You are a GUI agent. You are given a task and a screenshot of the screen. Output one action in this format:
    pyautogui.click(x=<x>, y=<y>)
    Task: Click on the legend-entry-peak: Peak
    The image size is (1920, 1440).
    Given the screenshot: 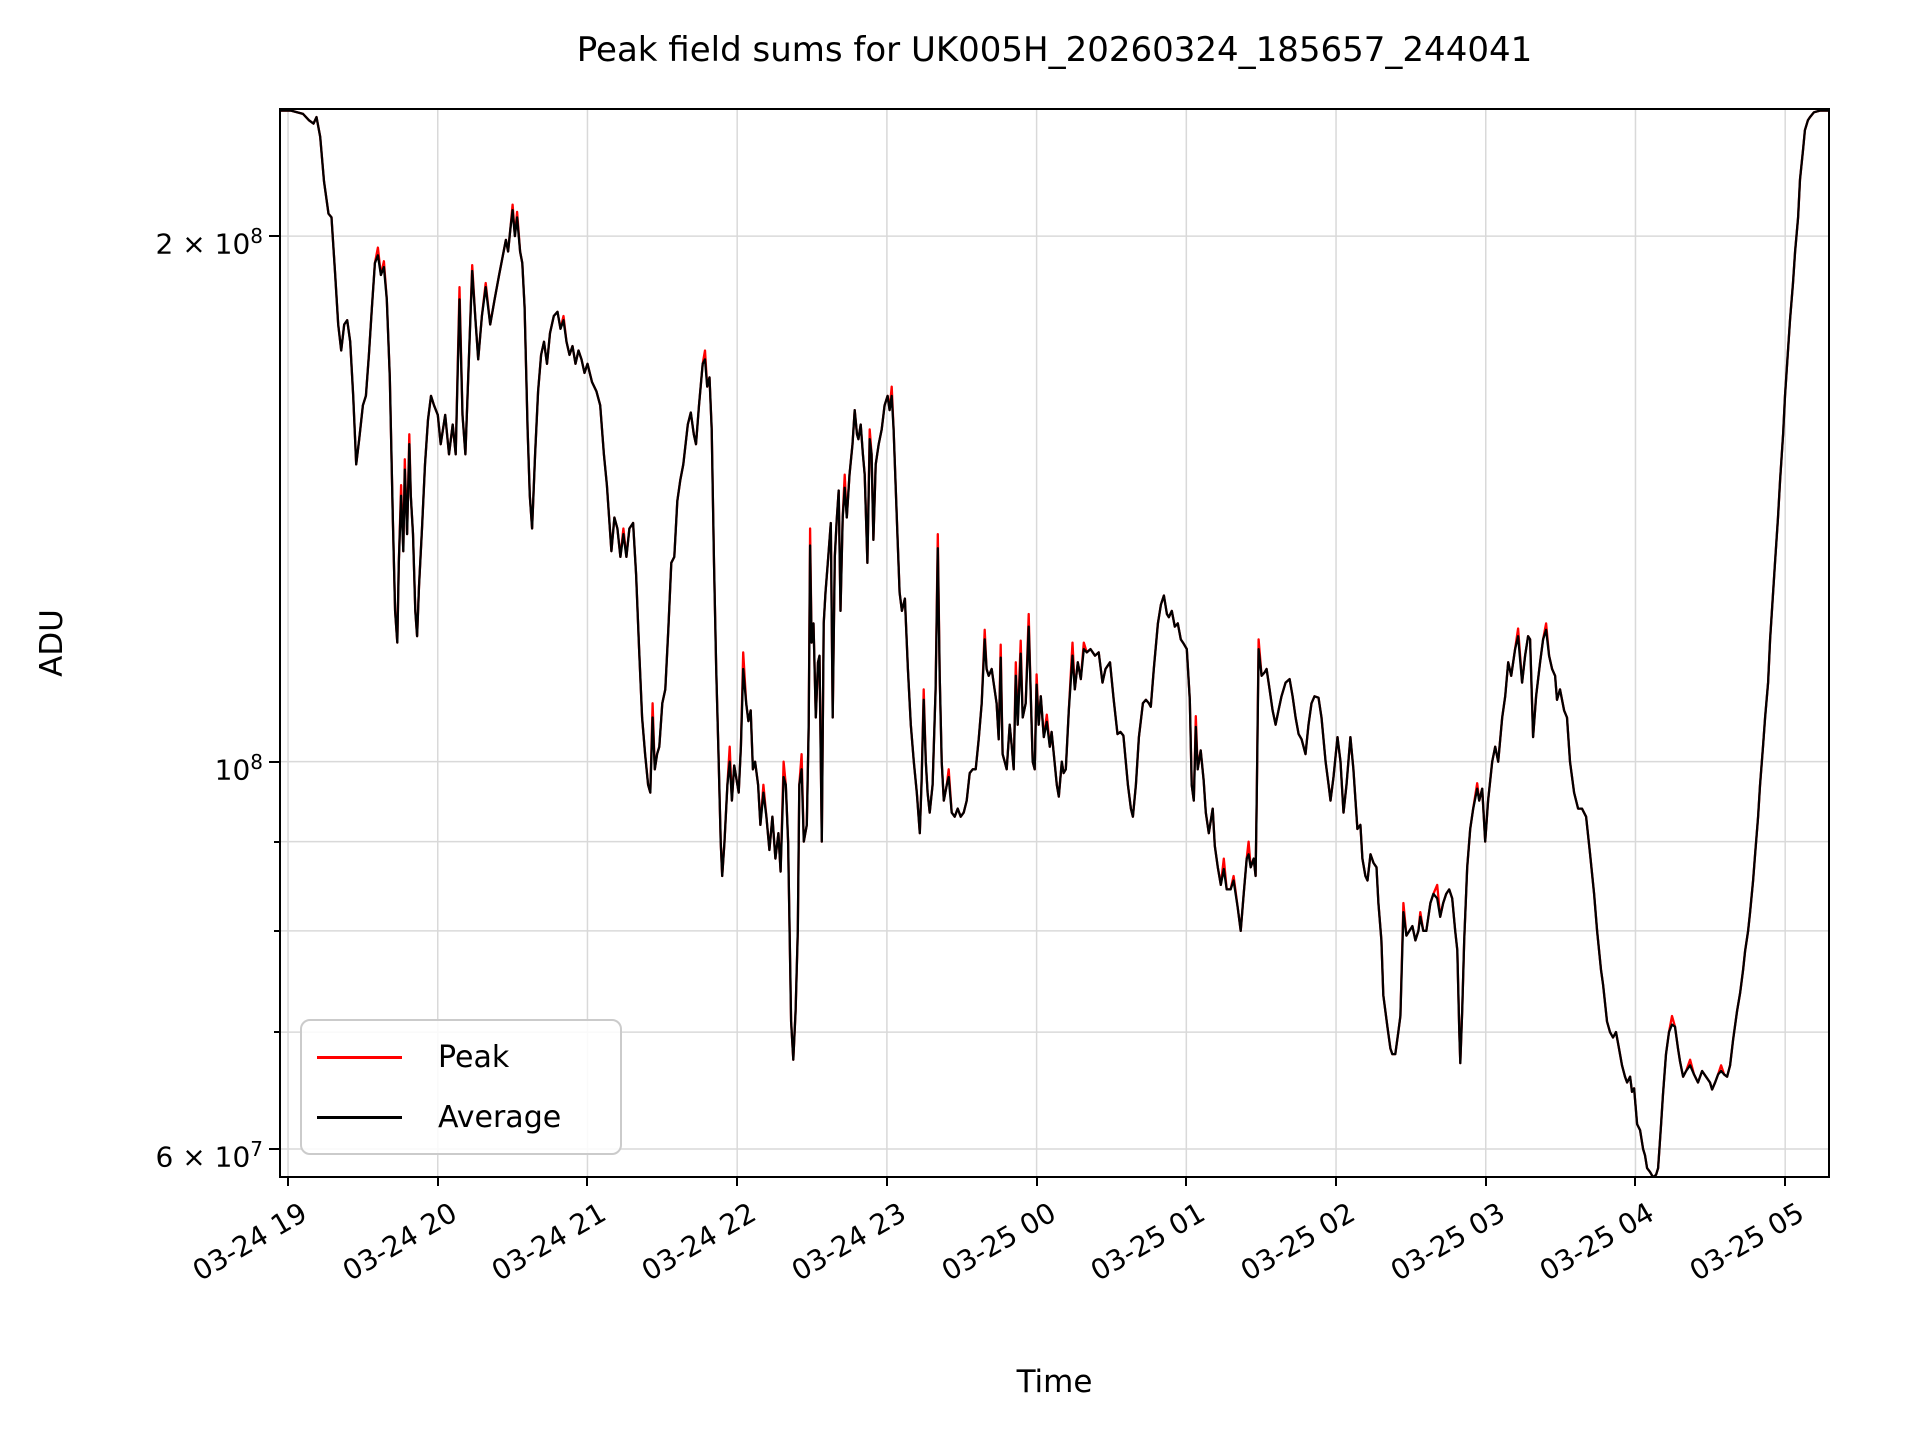 What is the action you would take?
    pyautogui.click(x=468, y=1057)
    